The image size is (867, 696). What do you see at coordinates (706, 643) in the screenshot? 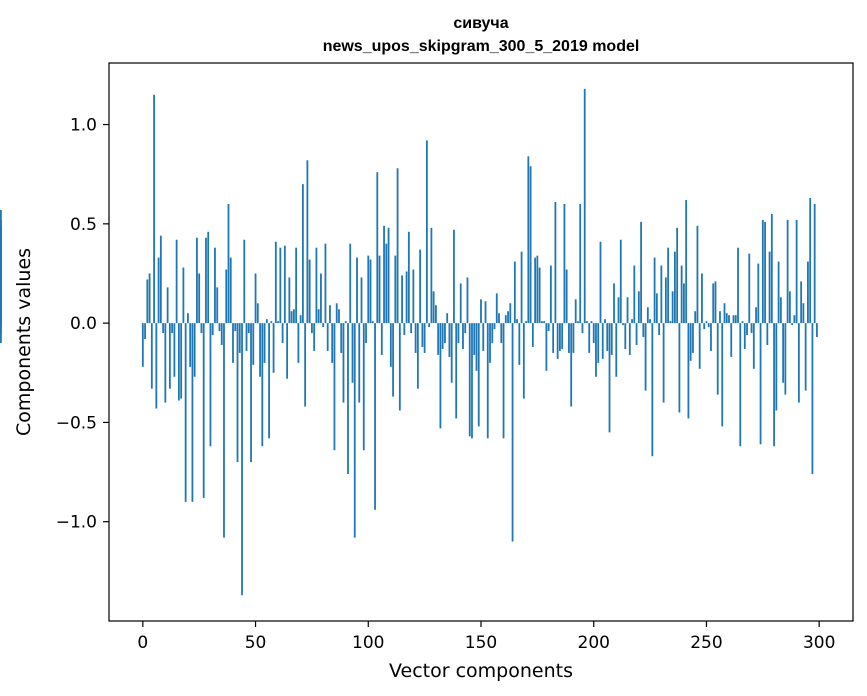
I see `x-tick-label: 250` at bounding box center [706, 643].